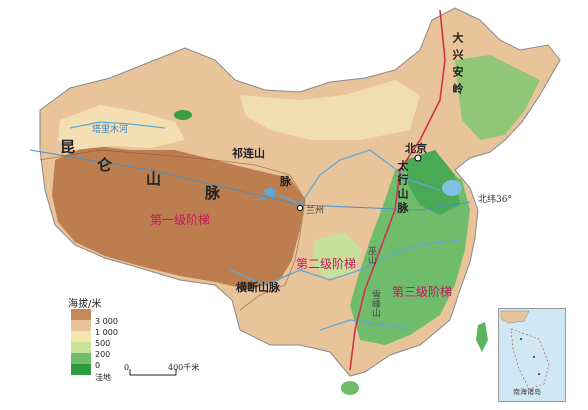 This screenshot has height=410, width=588. What do you see at coordinates (105, 165) in the screenshot?
I see `label-kunlun-2: 仑` at bounding box center [105, 165].